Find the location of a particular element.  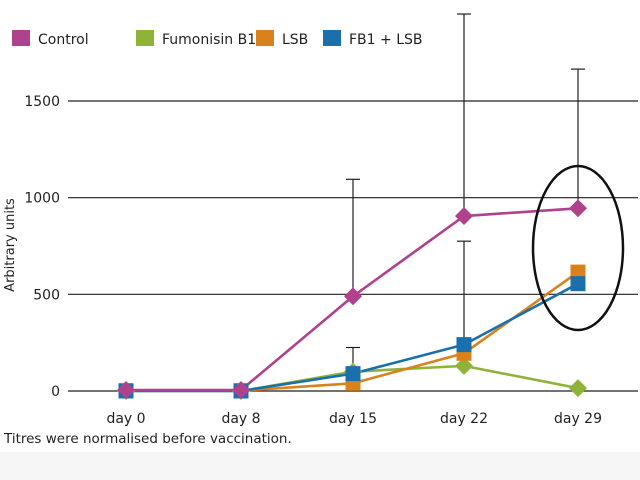

y-tick-labels: 0 500 1000 1500 is located at coordinates (42, 247).